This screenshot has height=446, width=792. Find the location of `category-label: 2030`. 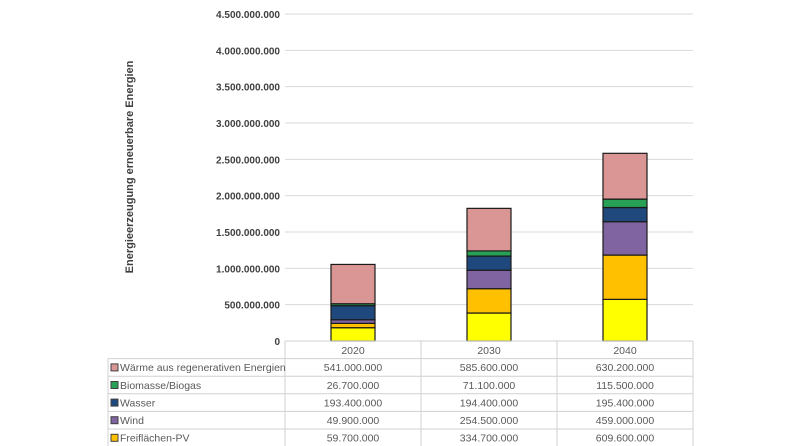

category-label: 2030 is located at coordinates (489, 351).